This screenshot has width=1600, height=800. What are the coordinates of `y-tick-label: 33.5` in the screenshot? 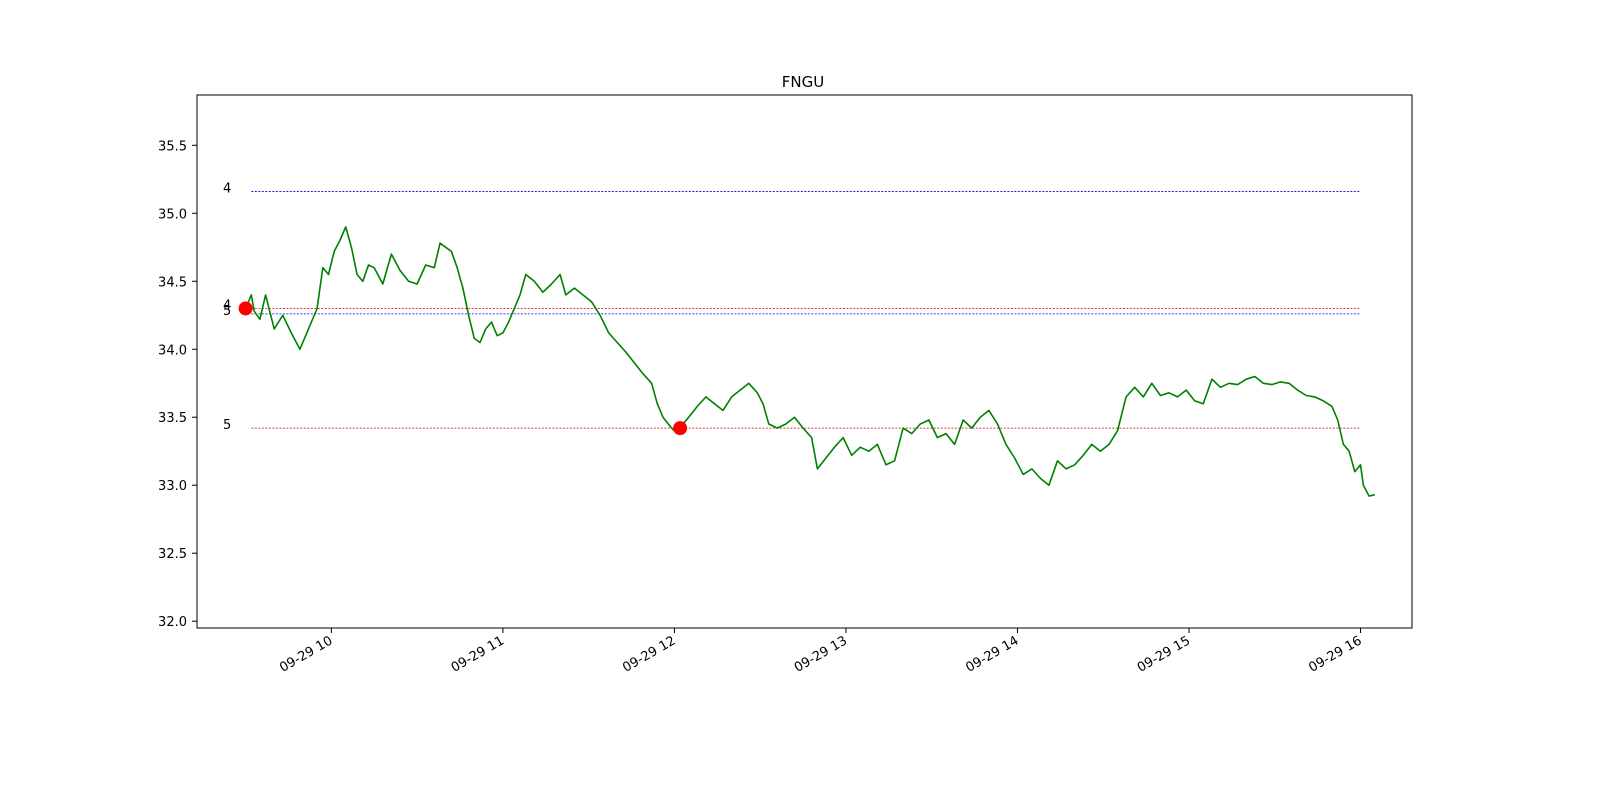 It's located at (172, 418).